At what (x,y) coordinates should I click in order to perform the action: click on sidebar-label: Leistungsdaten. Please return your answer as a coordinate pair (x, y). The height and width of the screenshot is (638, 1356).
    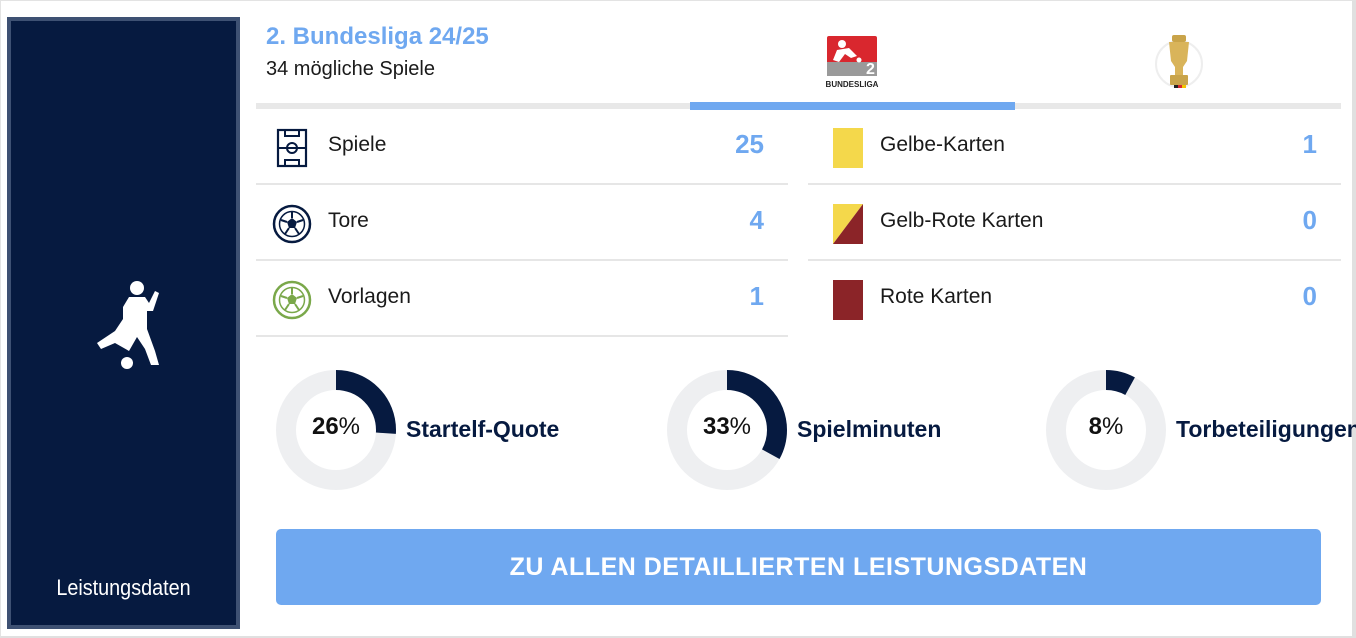
    Looking at the image, I should click on (123, 587).